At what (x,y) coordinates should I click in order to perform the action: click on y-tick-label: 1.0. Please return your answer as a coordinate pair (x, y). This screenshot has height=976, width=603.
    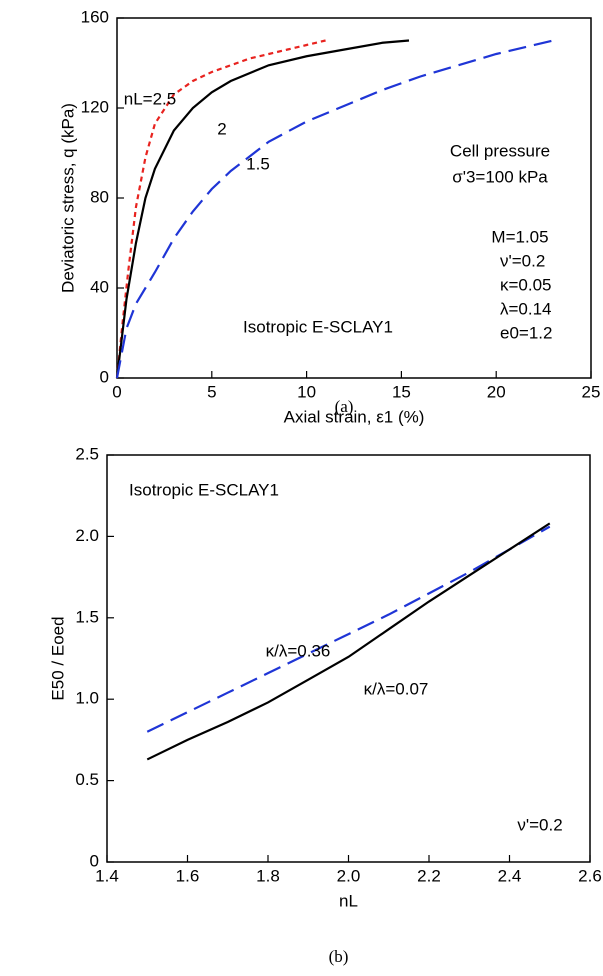
    Looking at the image, I should click on (87, 698).